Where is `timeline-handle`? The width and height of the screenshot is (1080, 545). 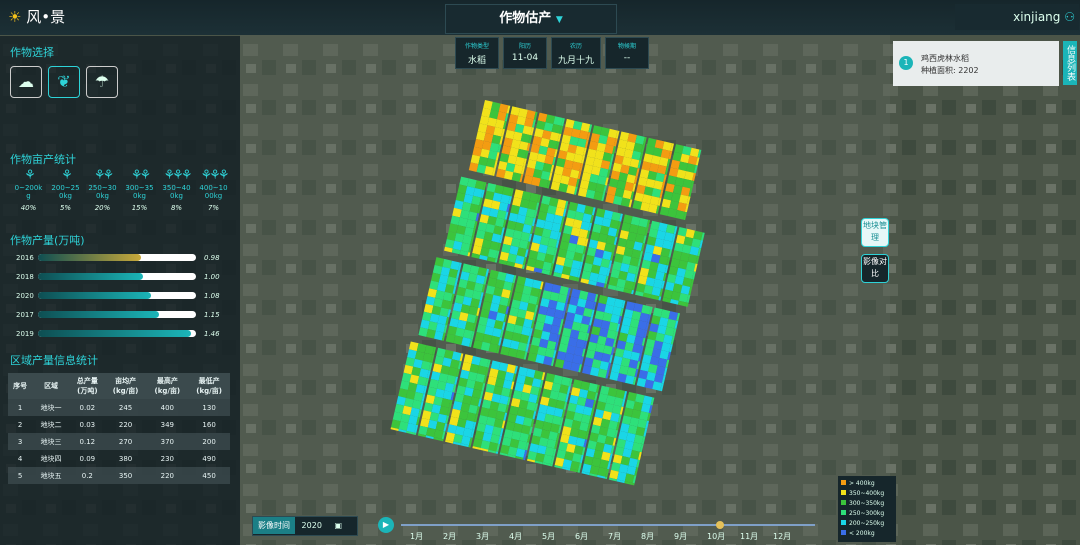
timeline-handle is located at coordinates (720, 525).